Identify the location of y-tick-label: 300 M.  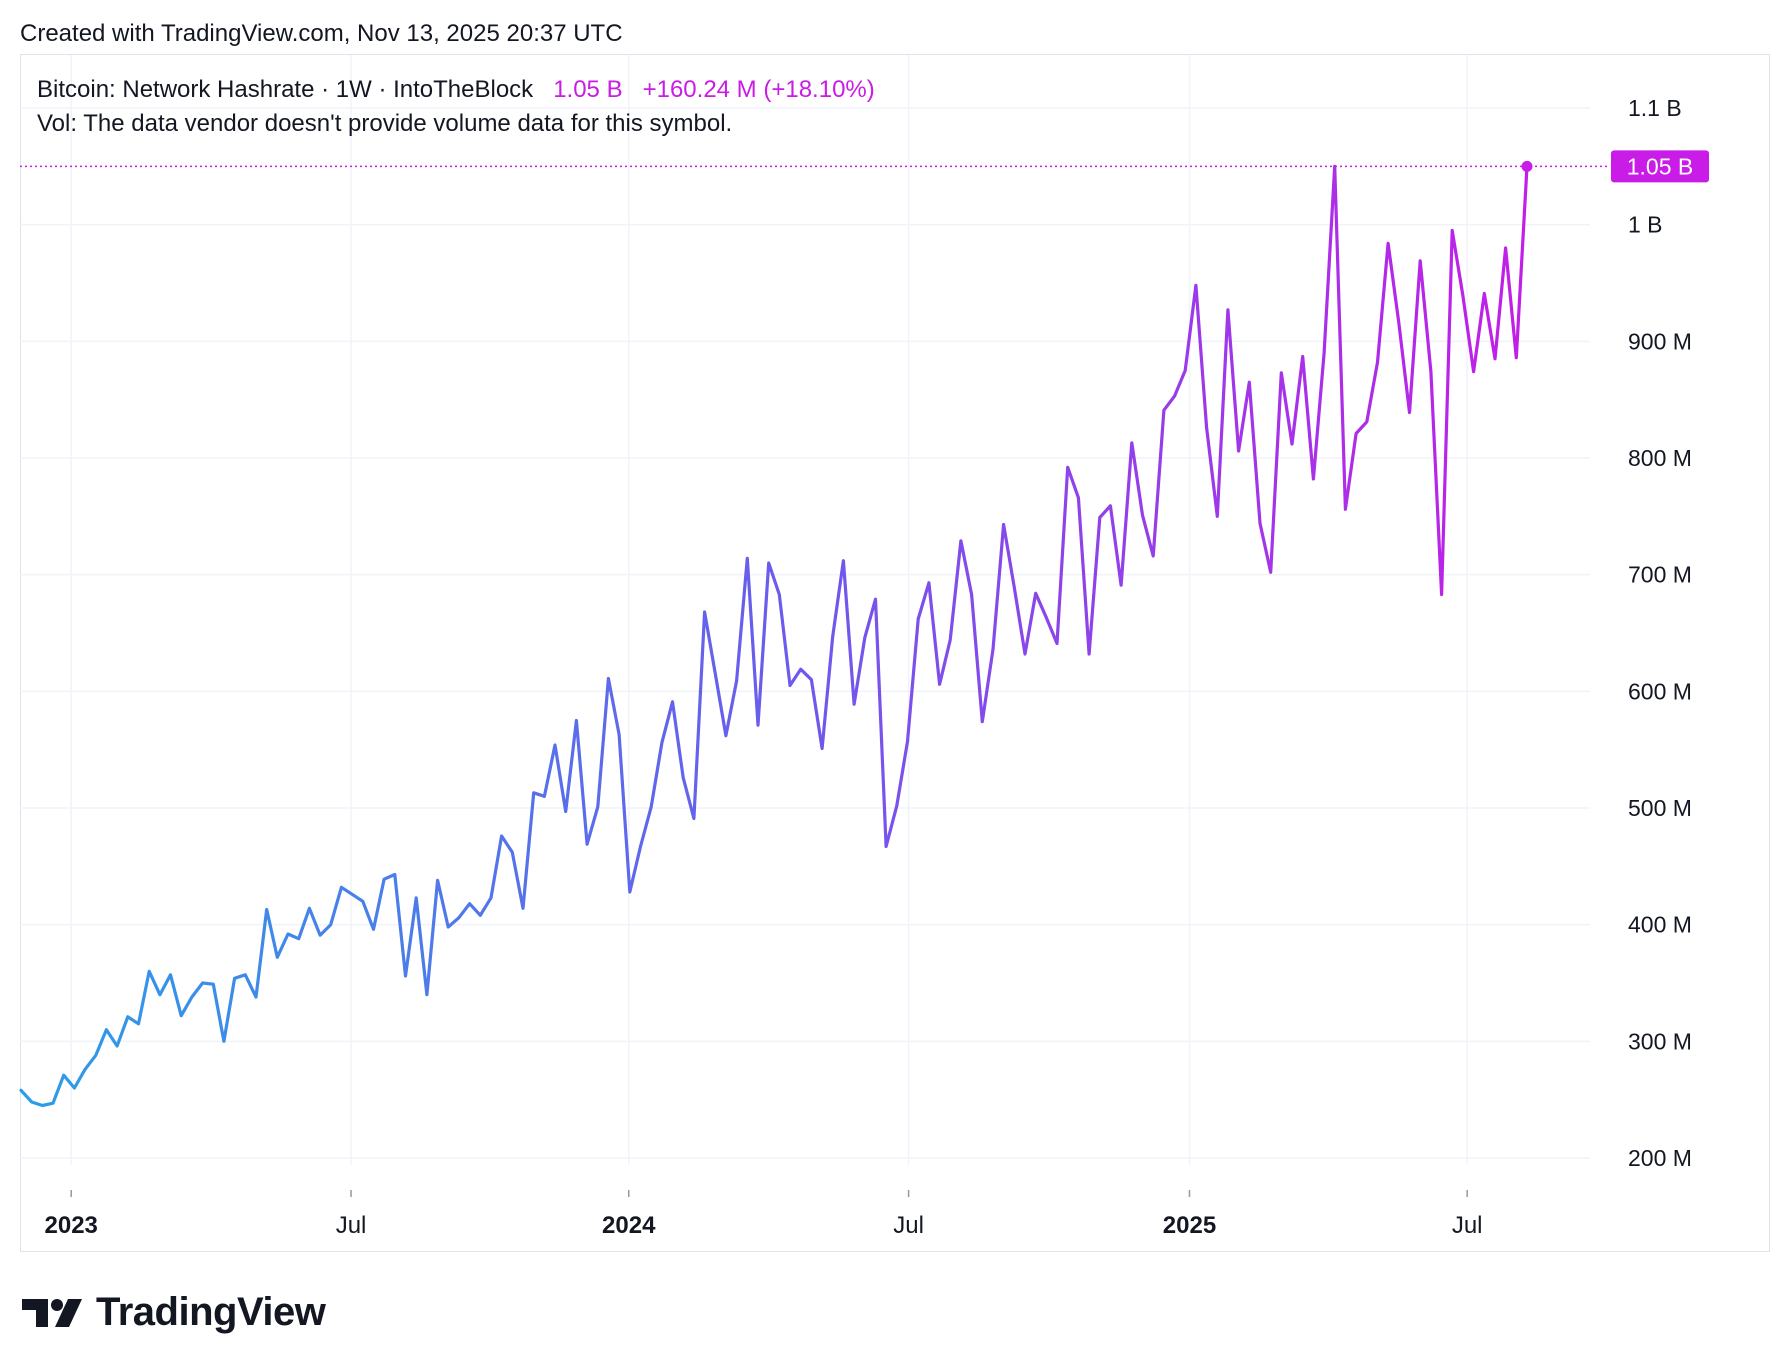
(1660, 1041).